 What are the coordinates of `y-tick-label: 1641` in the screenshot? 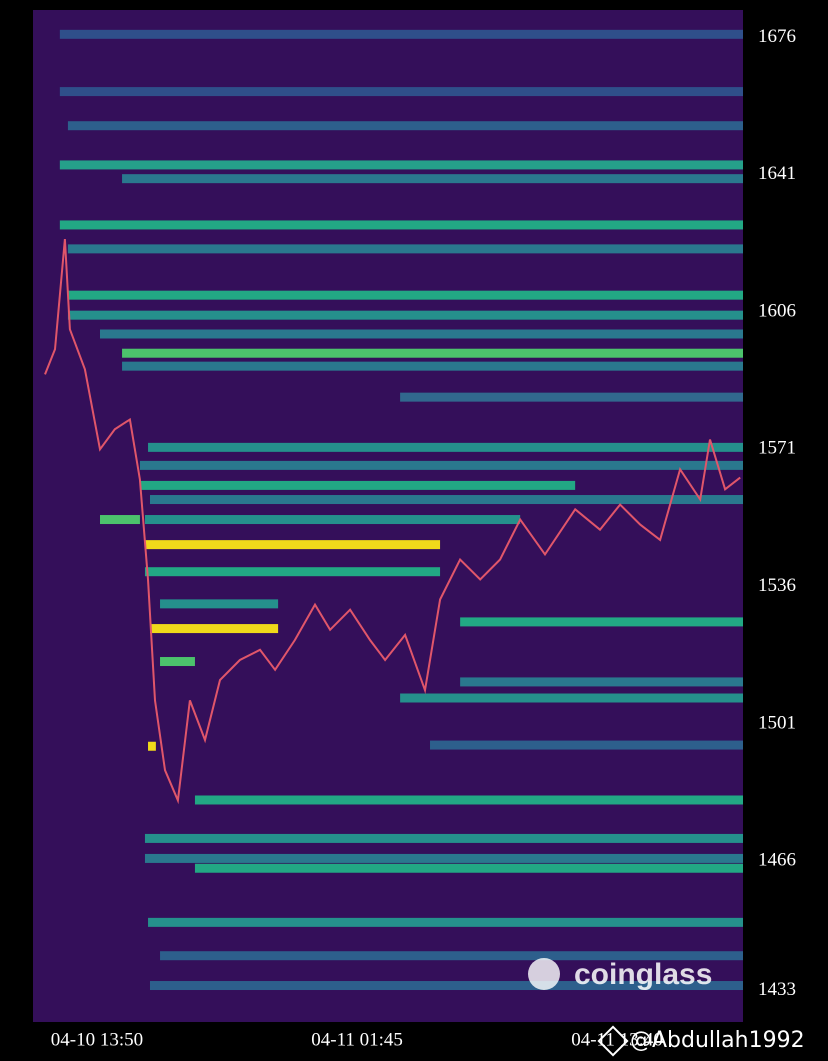 It's located at (777, 173).